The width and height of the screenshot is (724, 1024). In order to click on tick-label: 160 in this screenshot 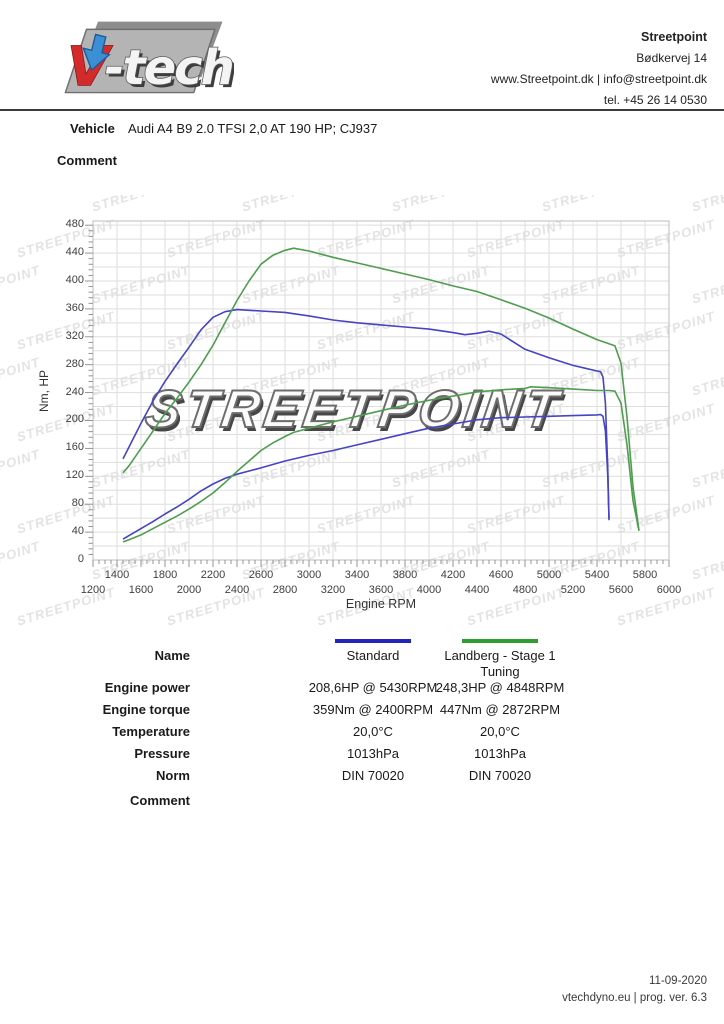, I will do `click(74, 447)`.